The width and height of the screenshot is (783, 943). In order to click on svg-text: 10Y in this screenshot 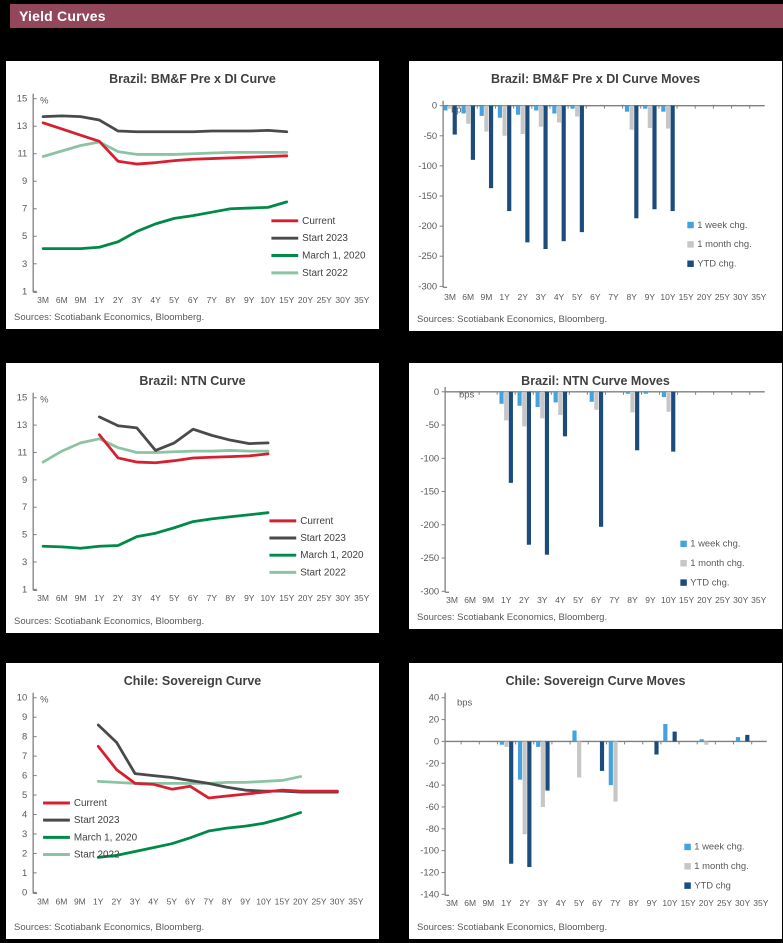, I will do `click(263, 901)`.